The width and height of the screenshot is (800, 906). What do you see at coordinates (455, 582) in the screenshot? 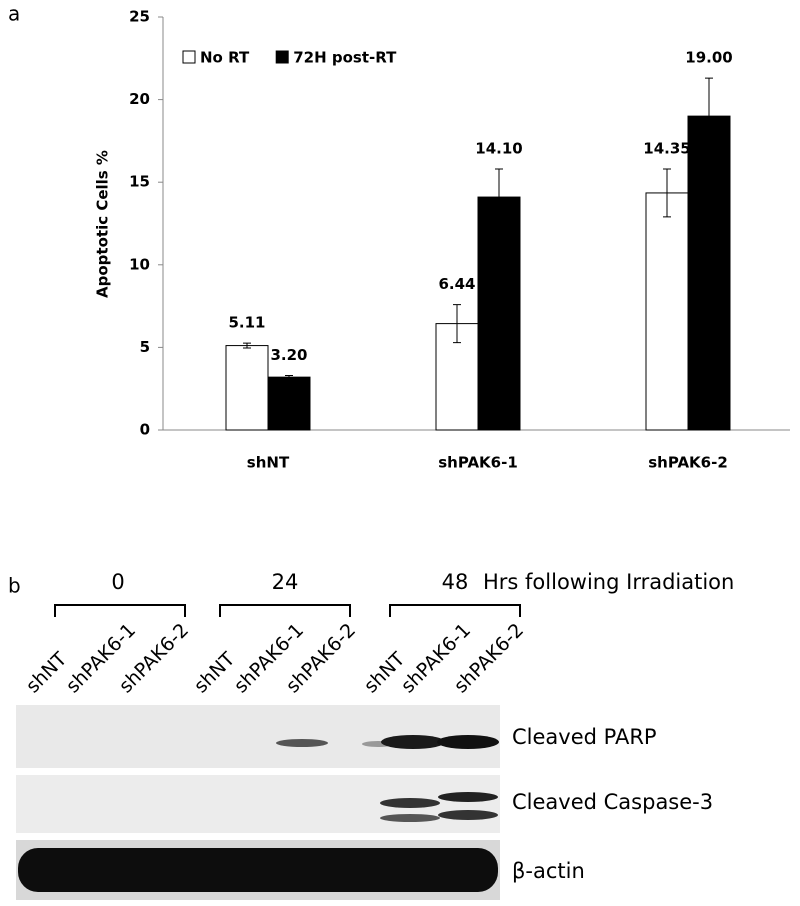
I see `time-label: 48` at bounding box center [455, 582].